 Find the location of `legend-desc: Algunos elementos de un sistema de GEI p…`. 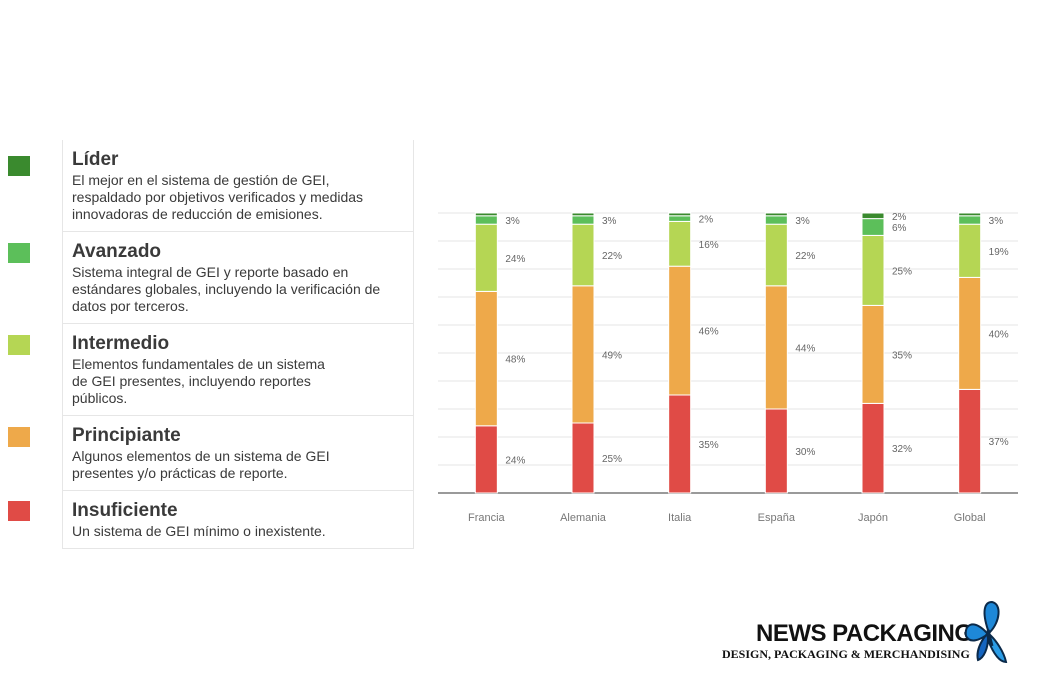

legend-desc: Algunos elementos de un sistema de GEI p… is located at coordinates (201, 464).